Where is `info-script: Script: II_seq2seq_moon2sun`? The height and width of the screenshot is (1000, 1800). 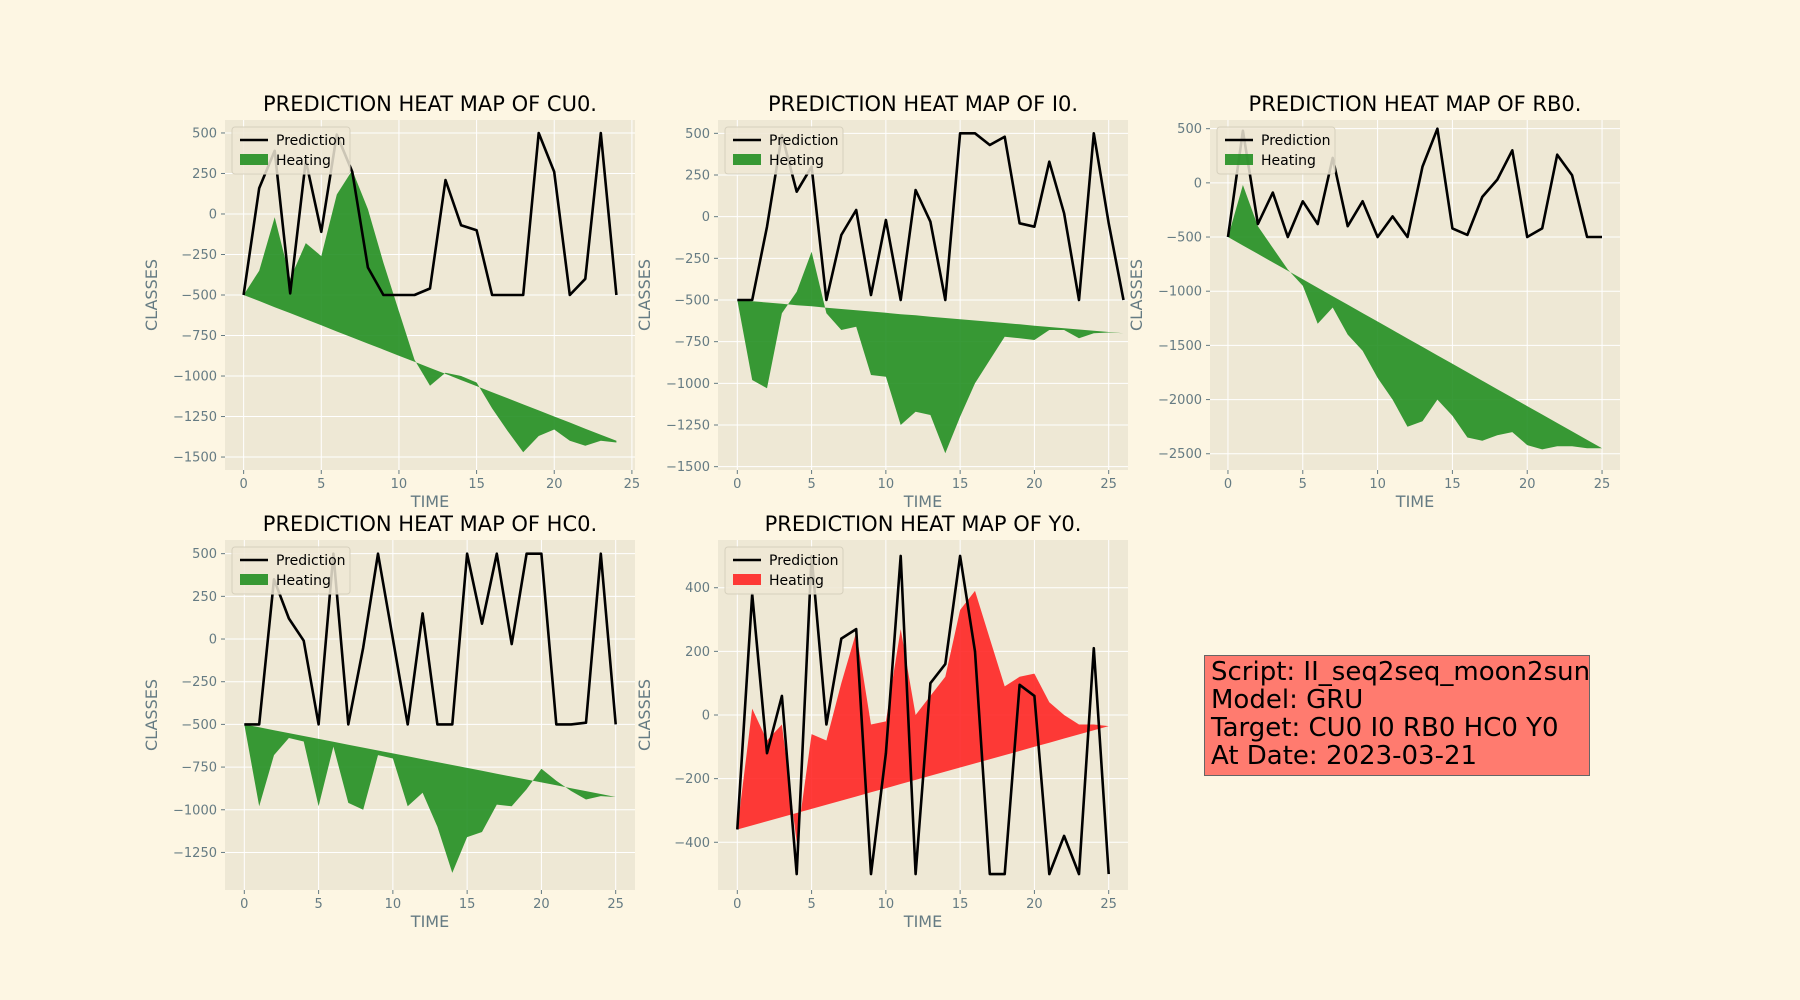
info-script: Script: II_seq2seq_moon2sun is located at coordinates (1401, 672).